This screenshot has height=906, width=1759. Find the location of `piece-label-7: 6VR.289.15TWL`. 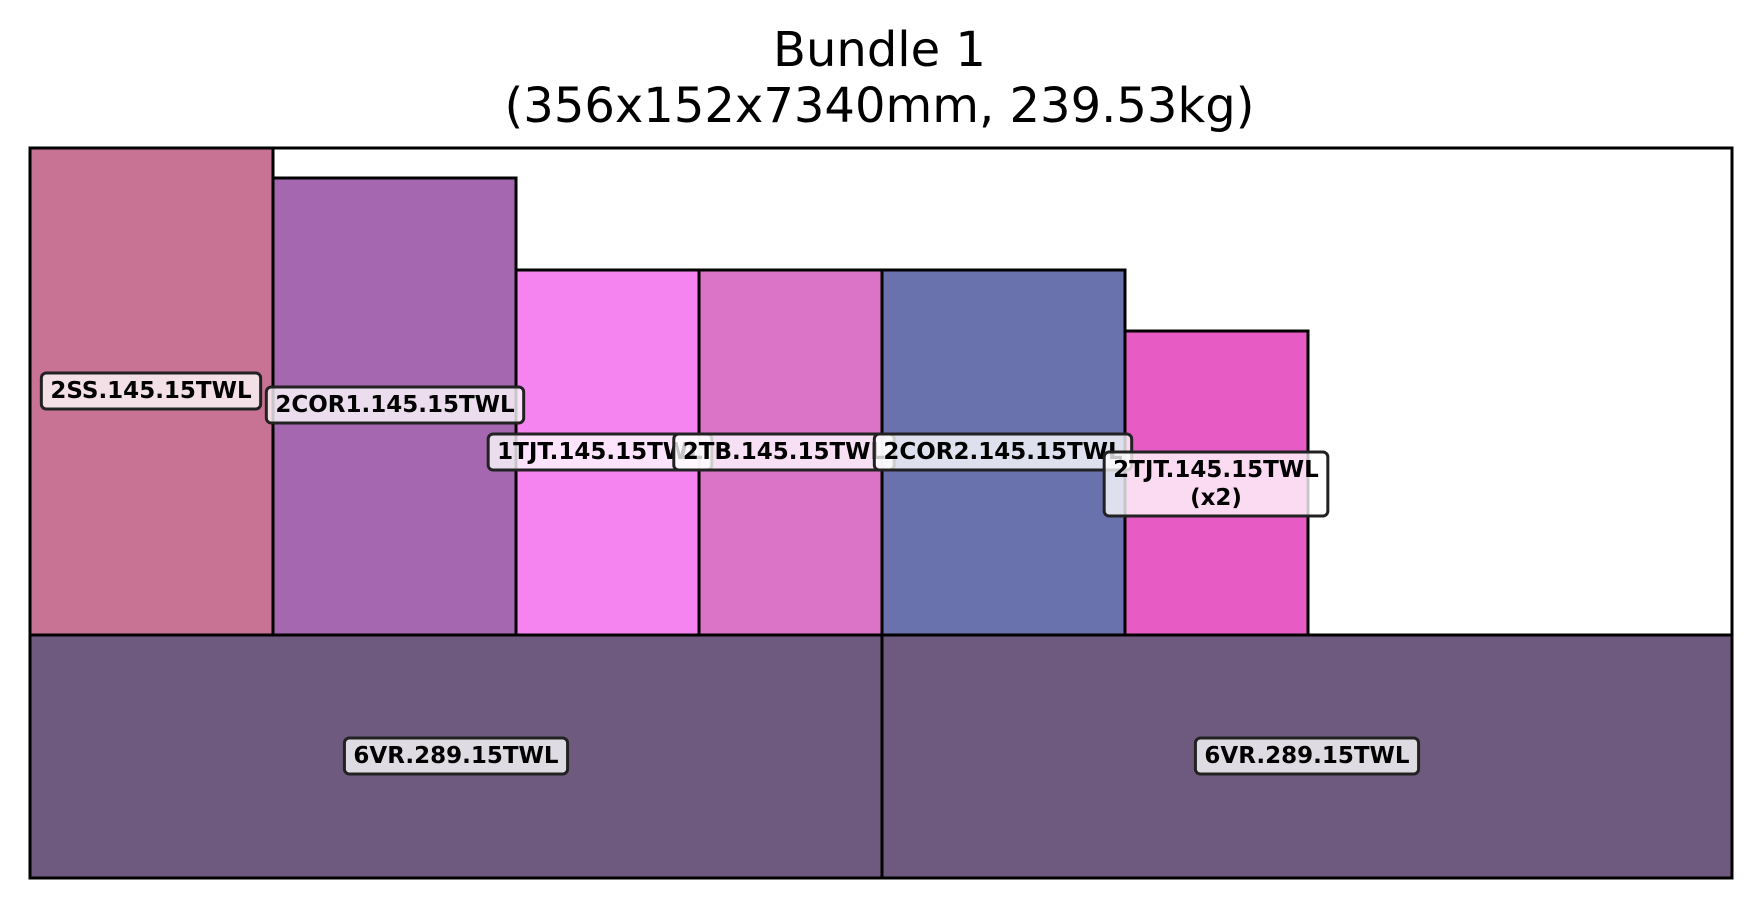

piece-label-7: 6VR.289.15TWL is located at coordinates (456, 756).